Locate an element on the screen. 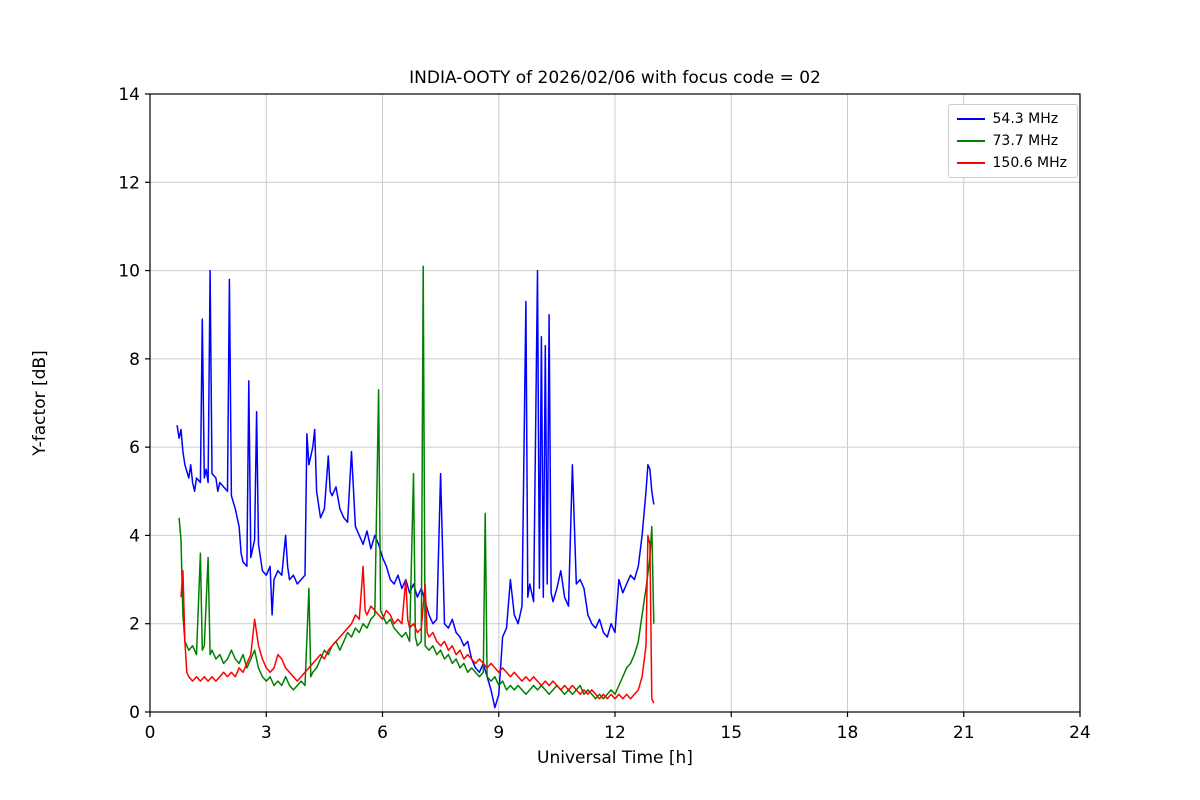 Image resolution: width=1200 pixels, height=800 pixels. y-tick-label: 4 is located at coordinates (134, 536).